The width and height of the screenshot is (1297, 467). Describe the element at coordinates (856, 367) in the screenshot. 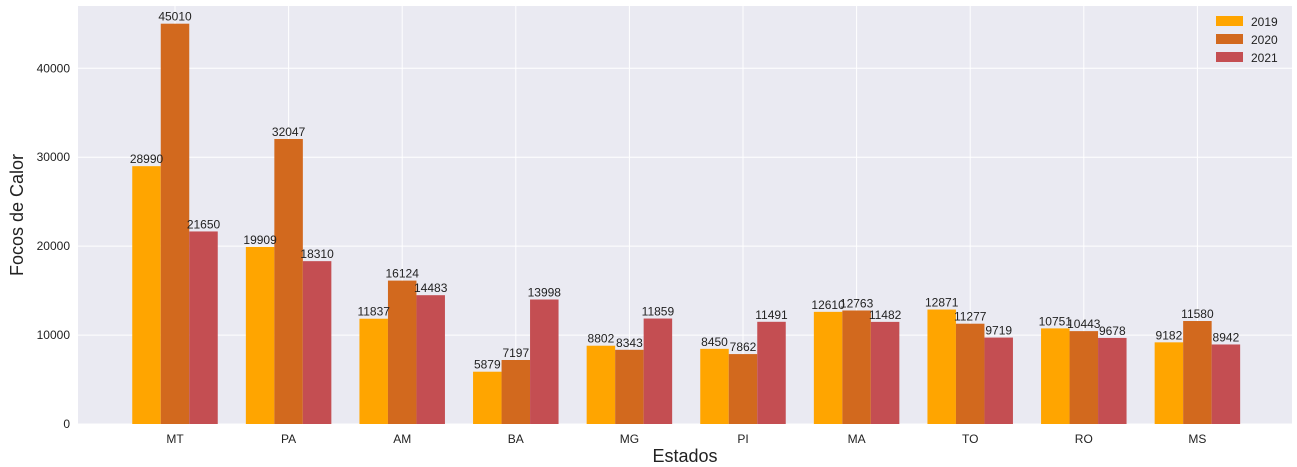

I see `bar-2020-MA` at that location.